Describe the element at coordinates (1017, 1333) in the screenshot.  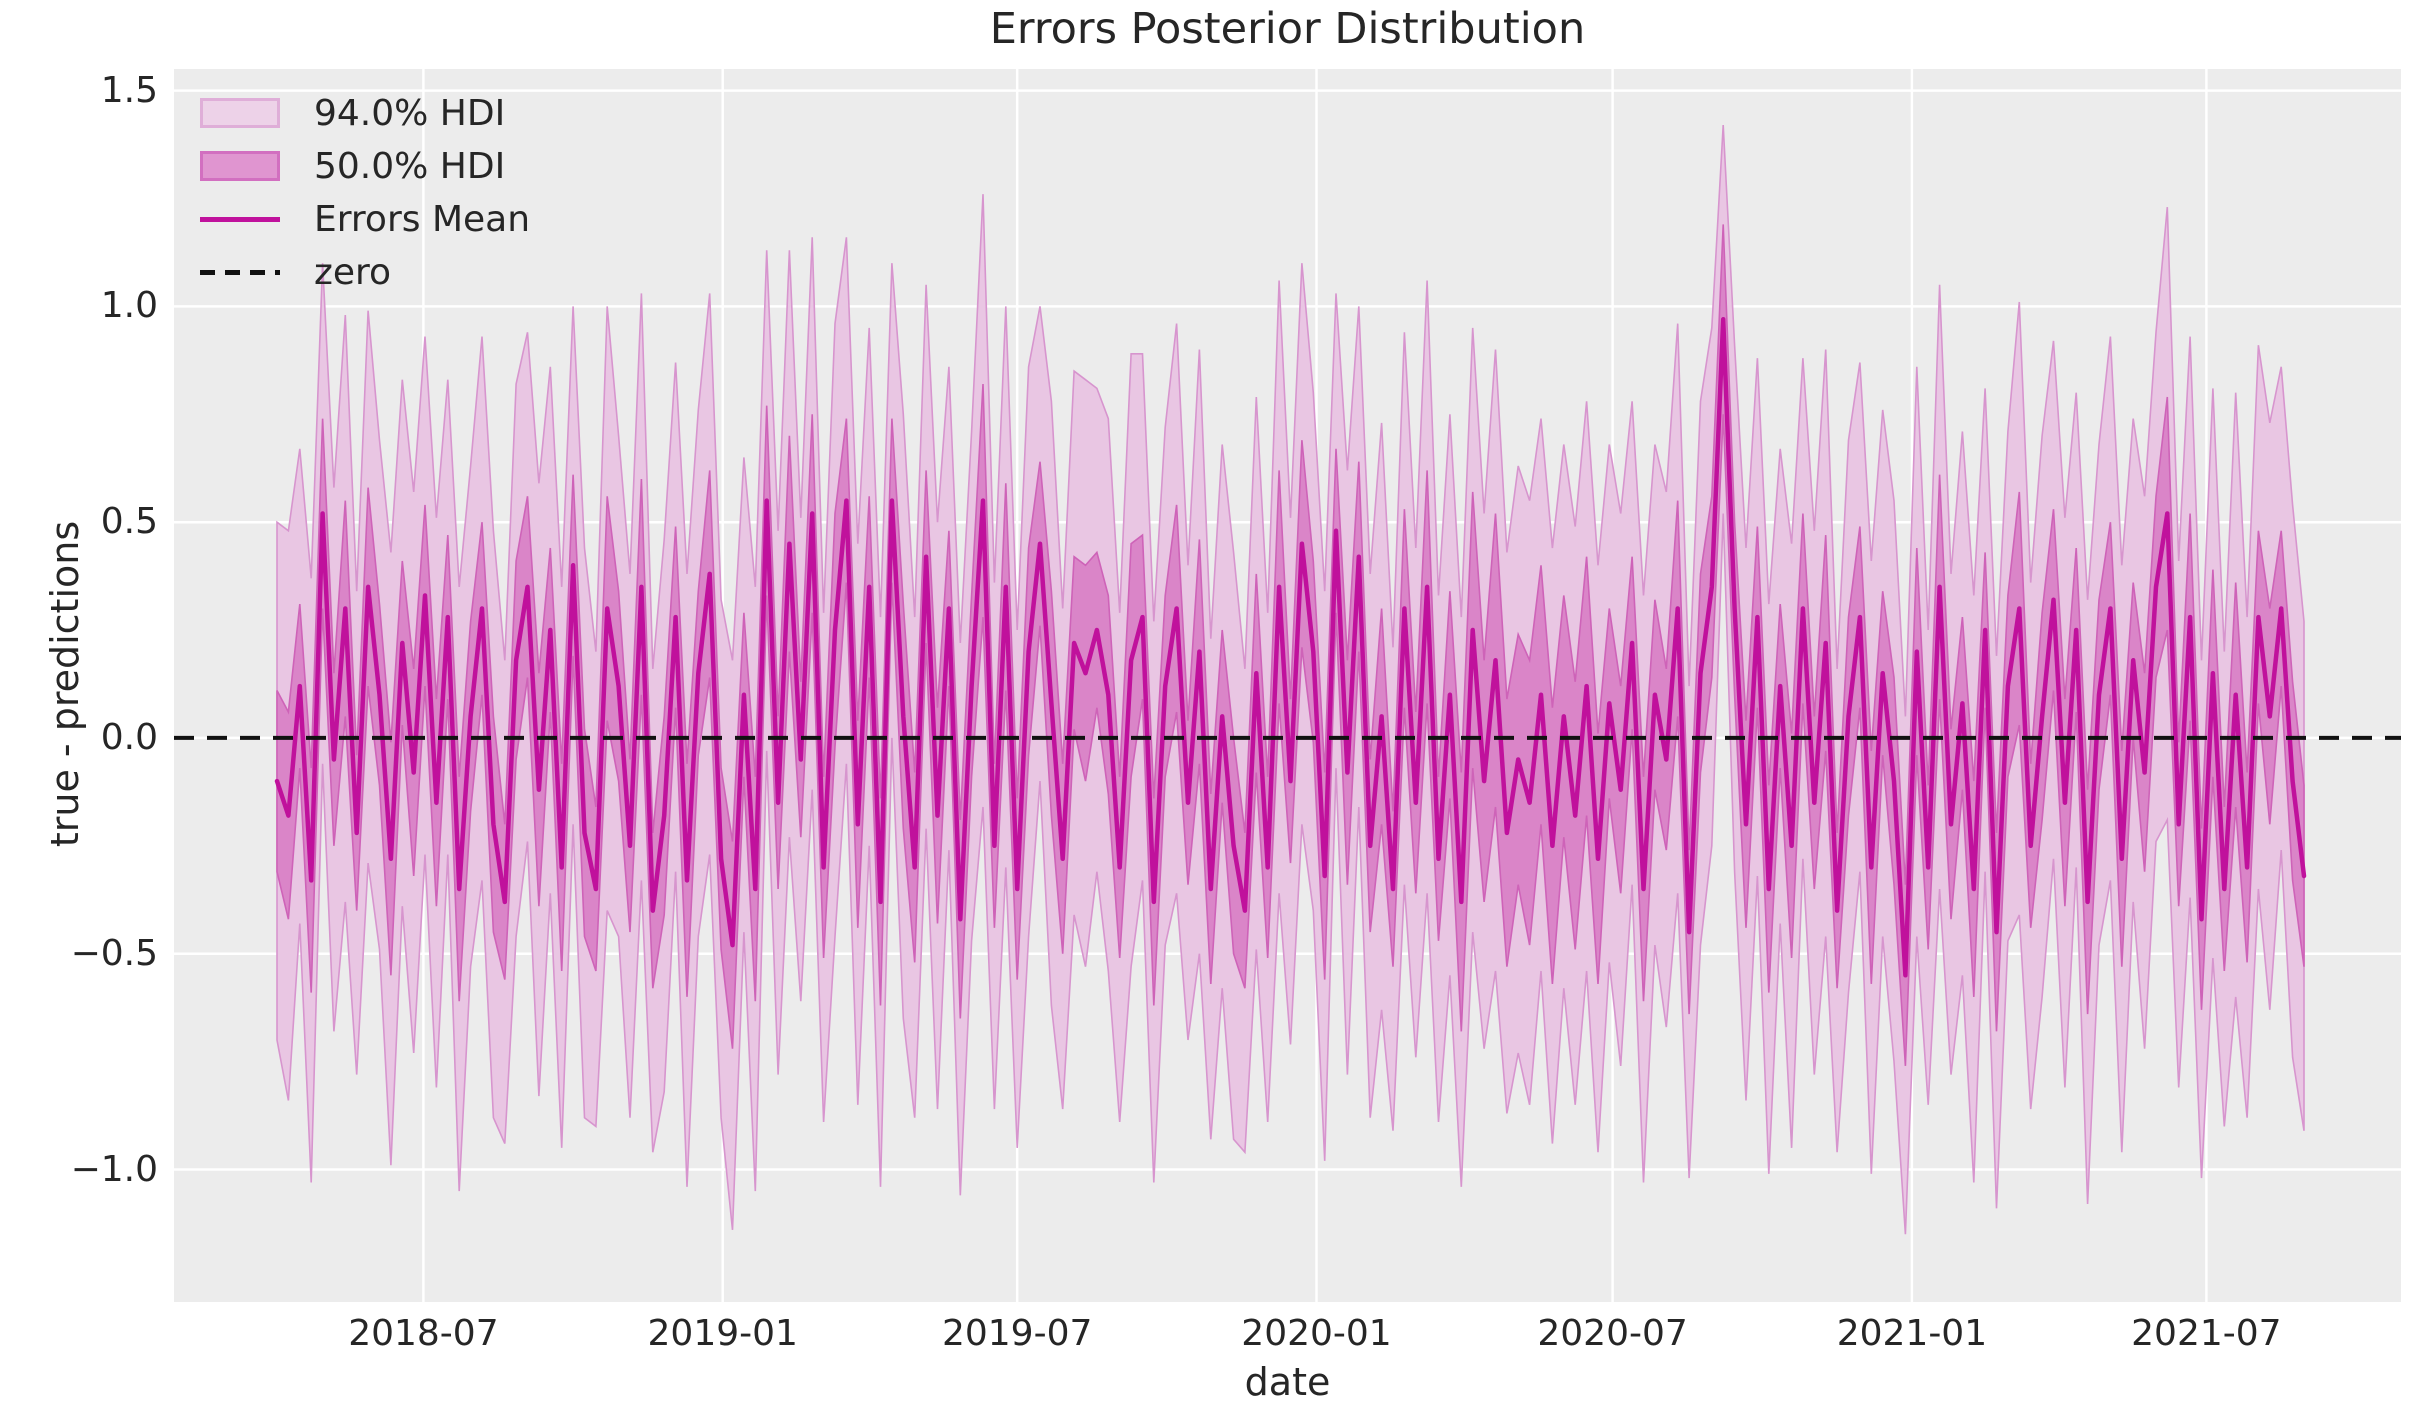
I see `x-tick-label: 2019-07` at that location.